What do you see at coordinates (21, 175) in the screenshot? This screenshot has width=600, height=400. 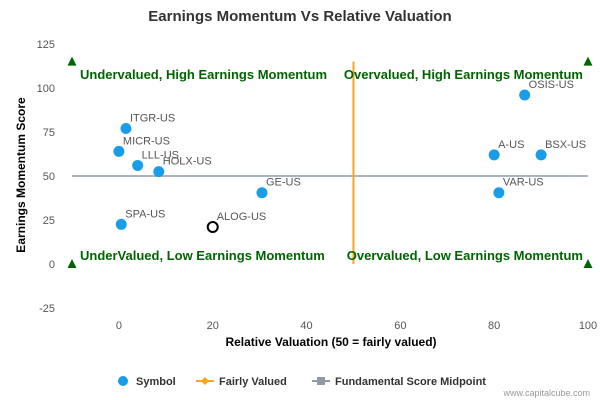 I see `y-axis-title: Earnings Momentum Score` at bounding box center [21, 175].